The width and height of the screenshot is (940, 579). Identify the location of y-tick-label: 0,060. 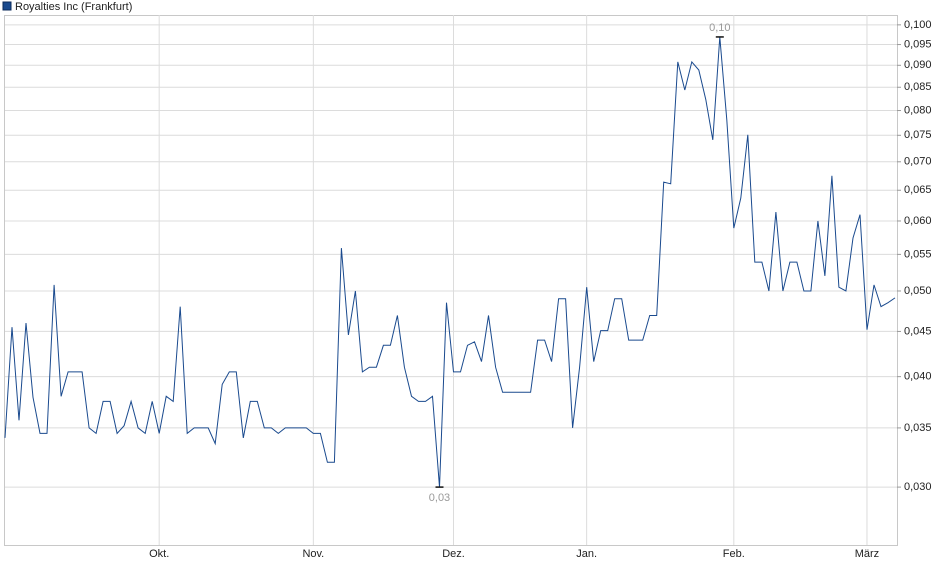
(918, 221).